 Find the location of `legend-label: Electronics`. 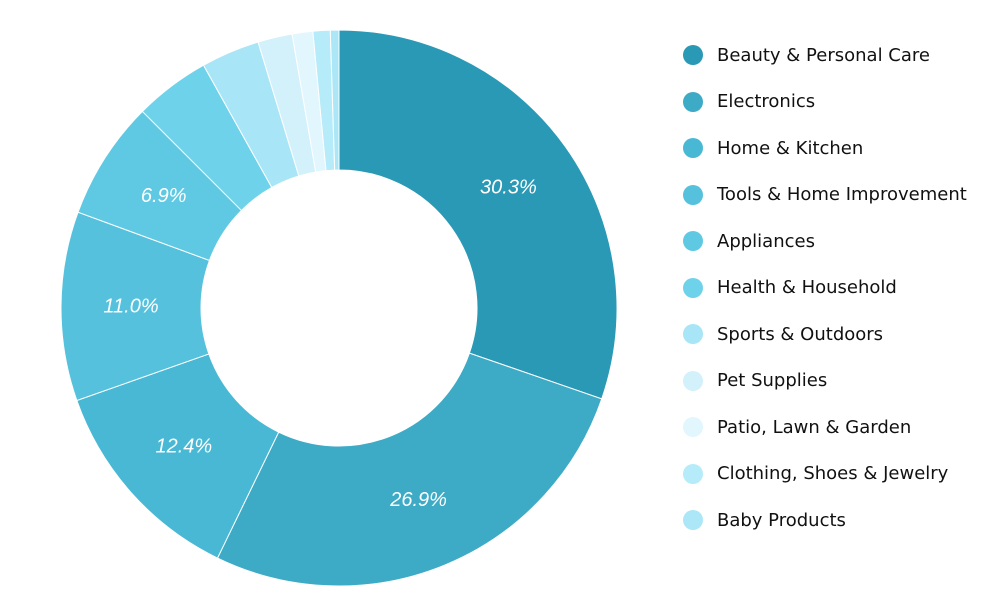

legend-label: Electronics is located at coordinates (766, 102).